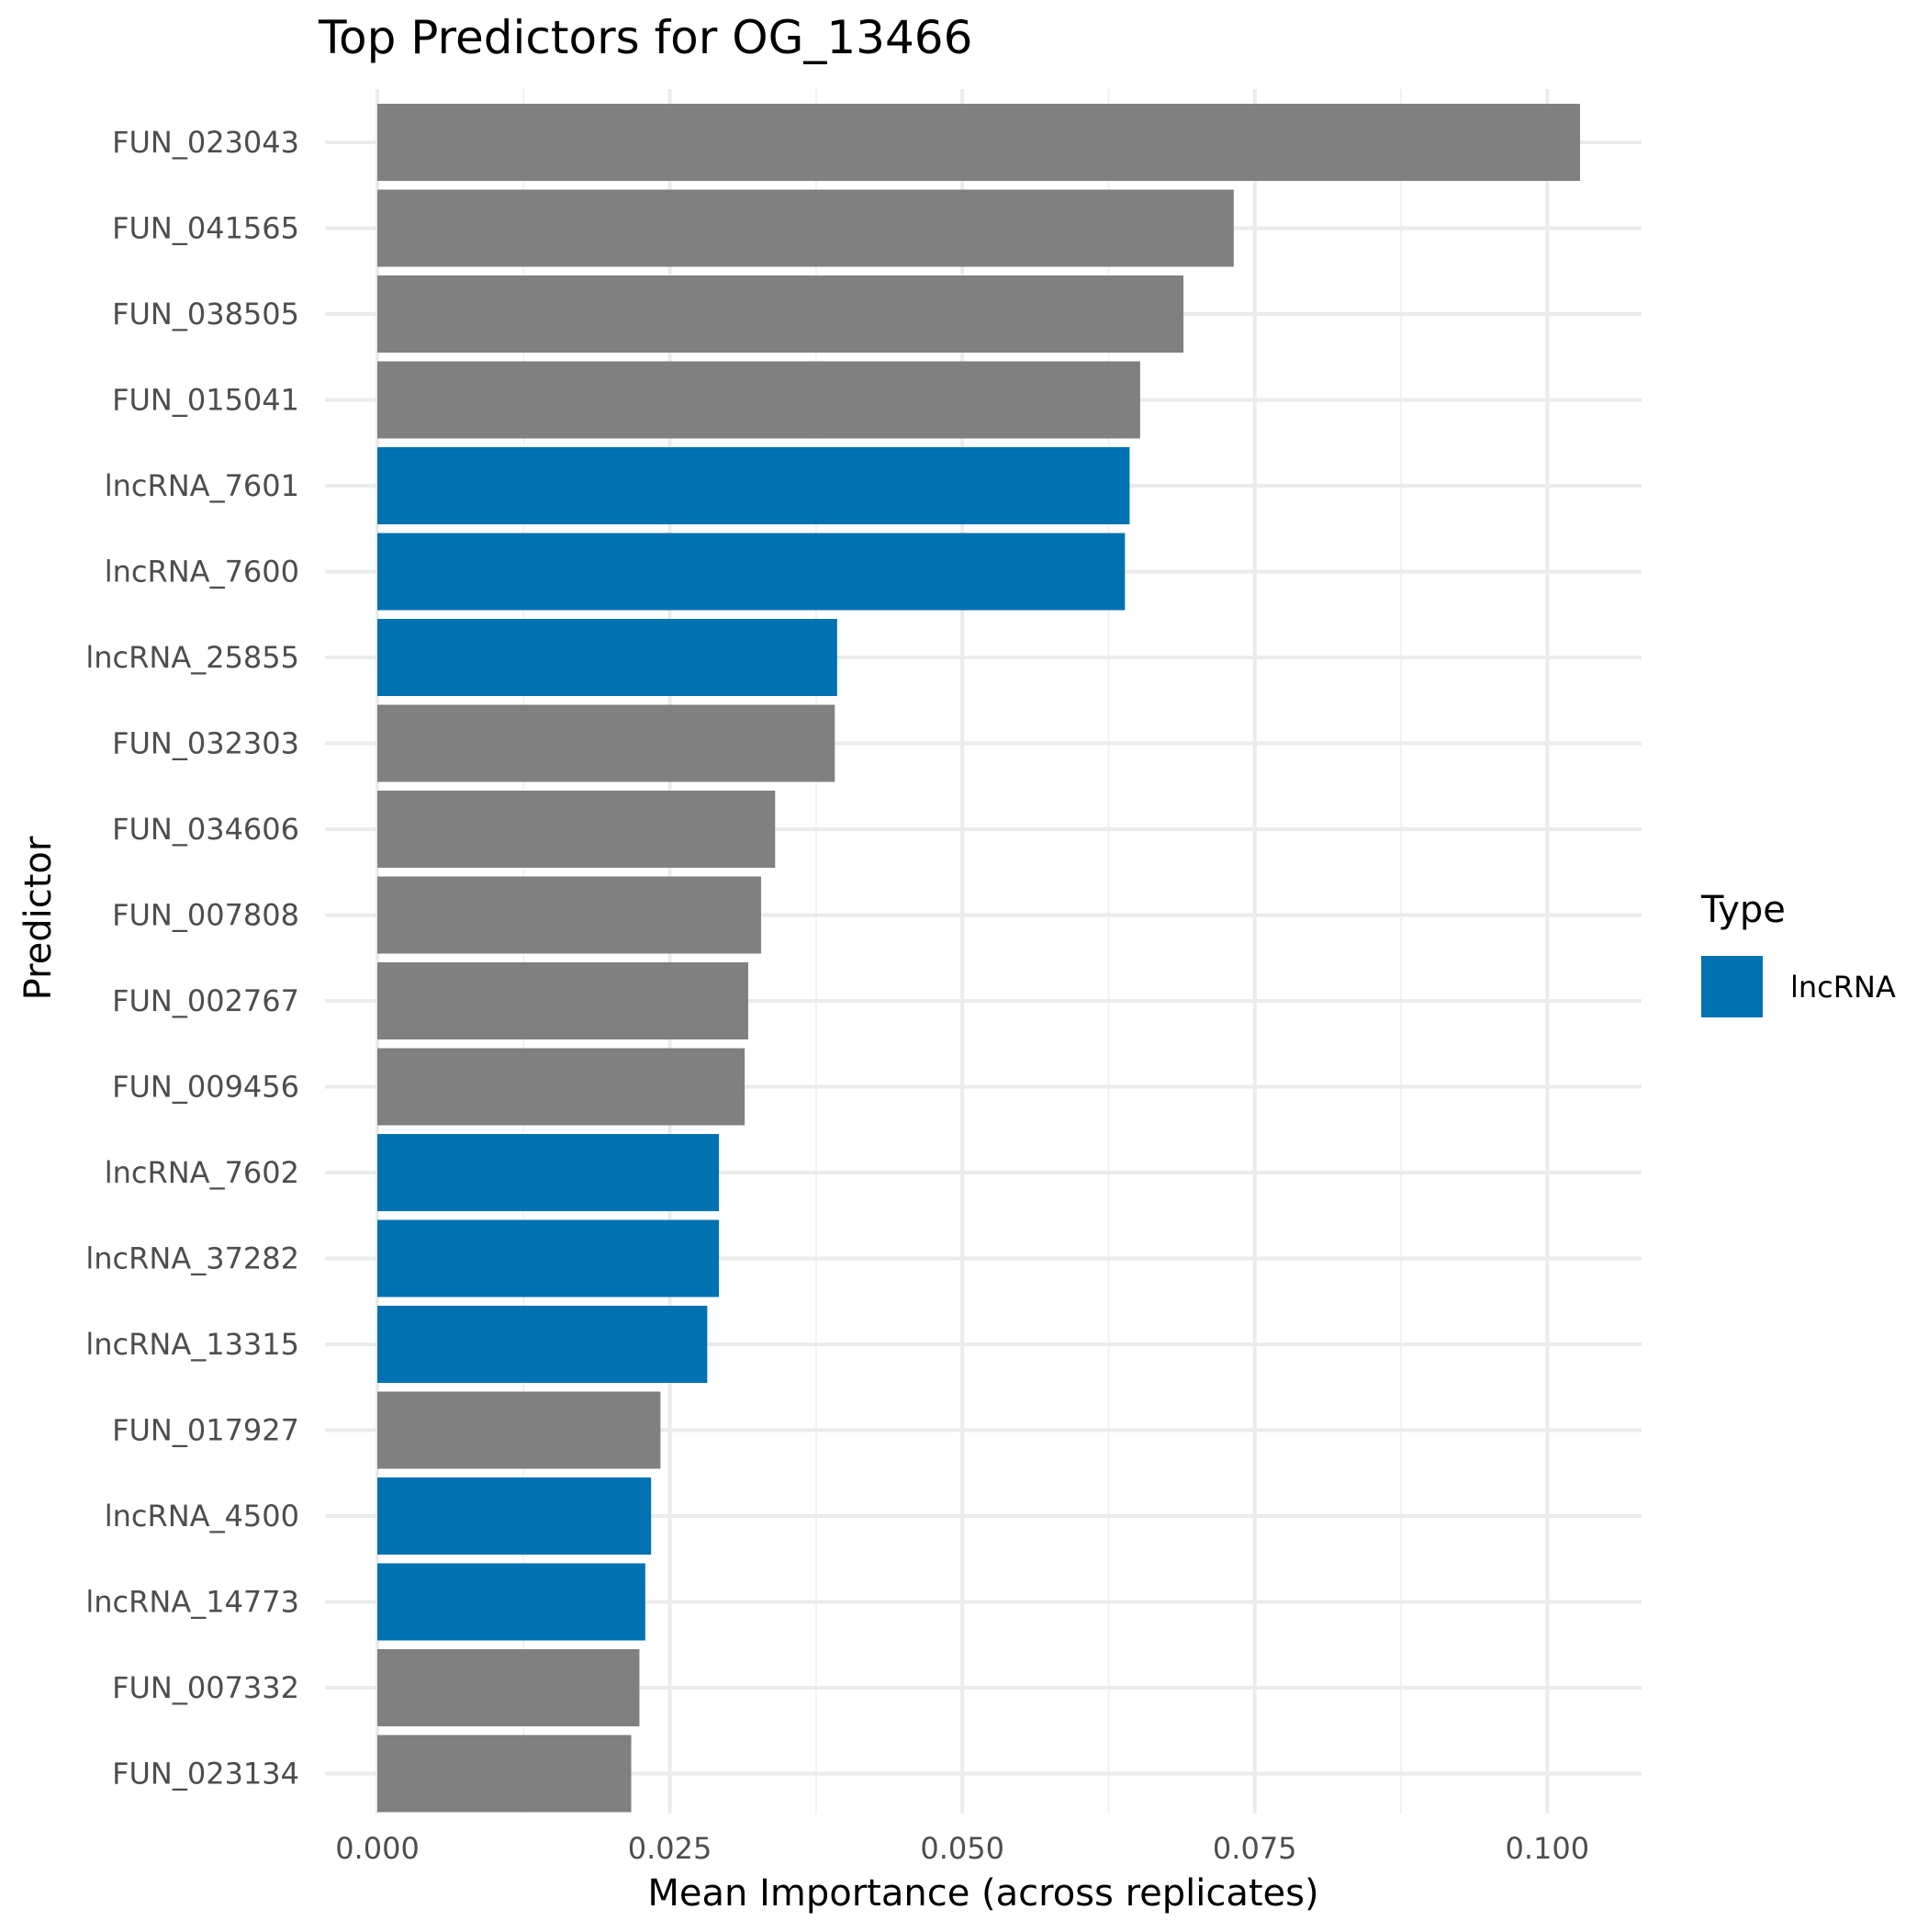 The image size is (1928, 1932). What do you see at coordinates (982, 1893) in the screenshot?
I see `x-axis-title: Mean Importance (across replicates)` at bounding box center [982, 1893].